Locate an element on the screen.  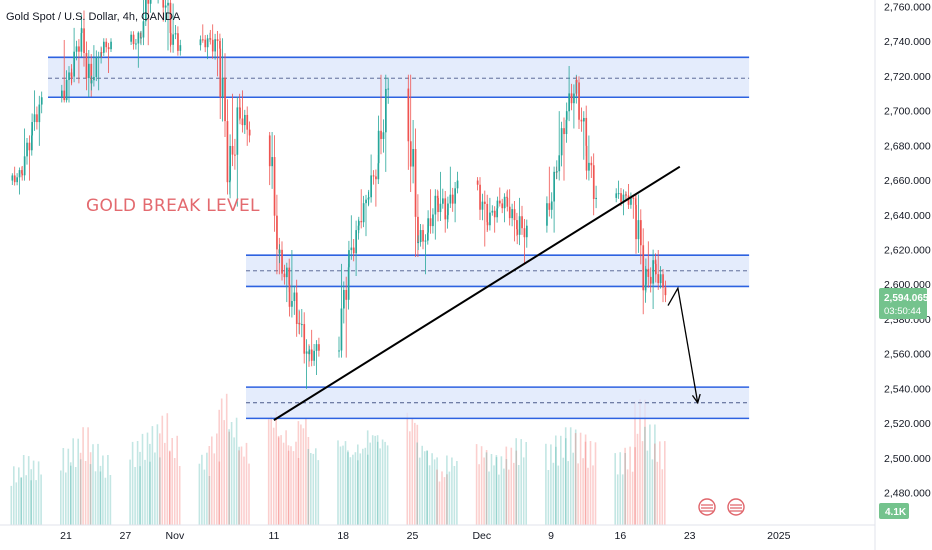
y-tick-label: 2,660.000 is located at coordinates (907, 181).